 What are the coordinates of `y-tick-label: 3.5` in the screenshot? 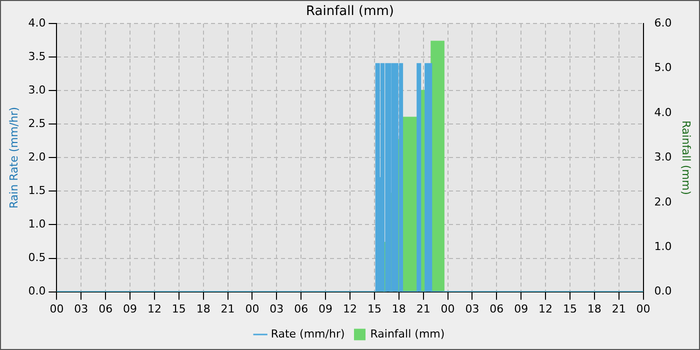 It's located at (37, 56).